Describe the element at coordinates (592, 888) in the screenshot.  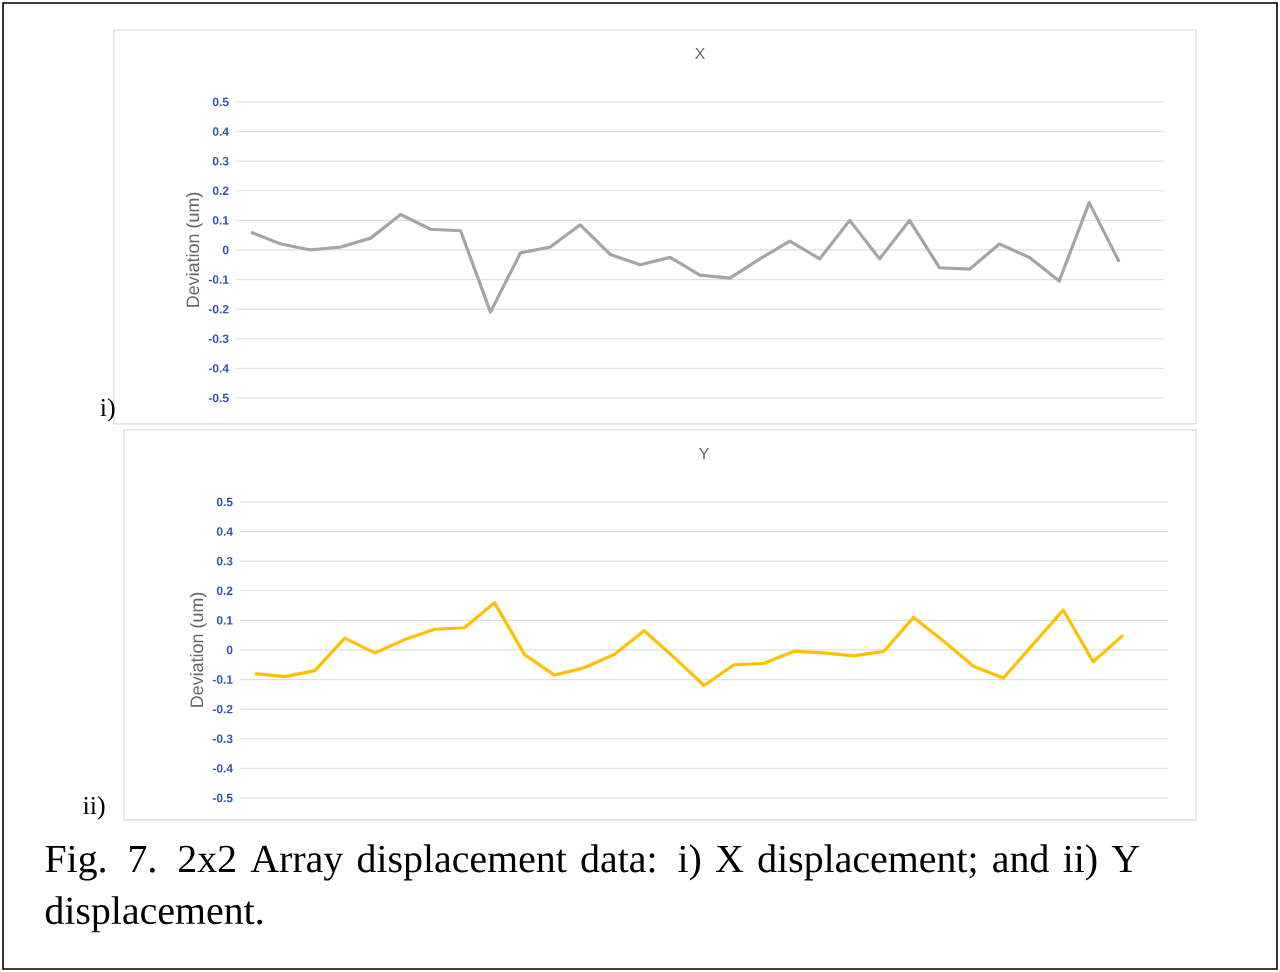
I see `caption: Fig. 7. 2x2 Array displacement data: i) X displacement; and ii) Y displacement.` at that location.